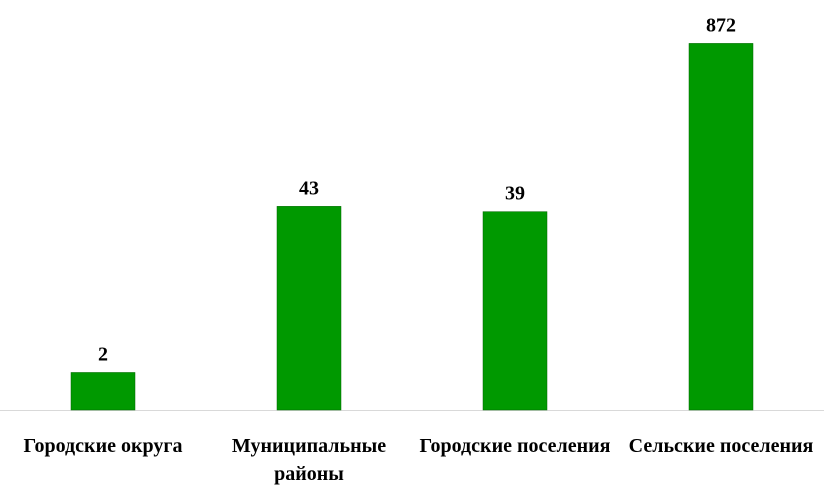  Describe the element at coordinates (515, 446) in the screenshot. I see `x-tick-label: Городские поселения` at that location.